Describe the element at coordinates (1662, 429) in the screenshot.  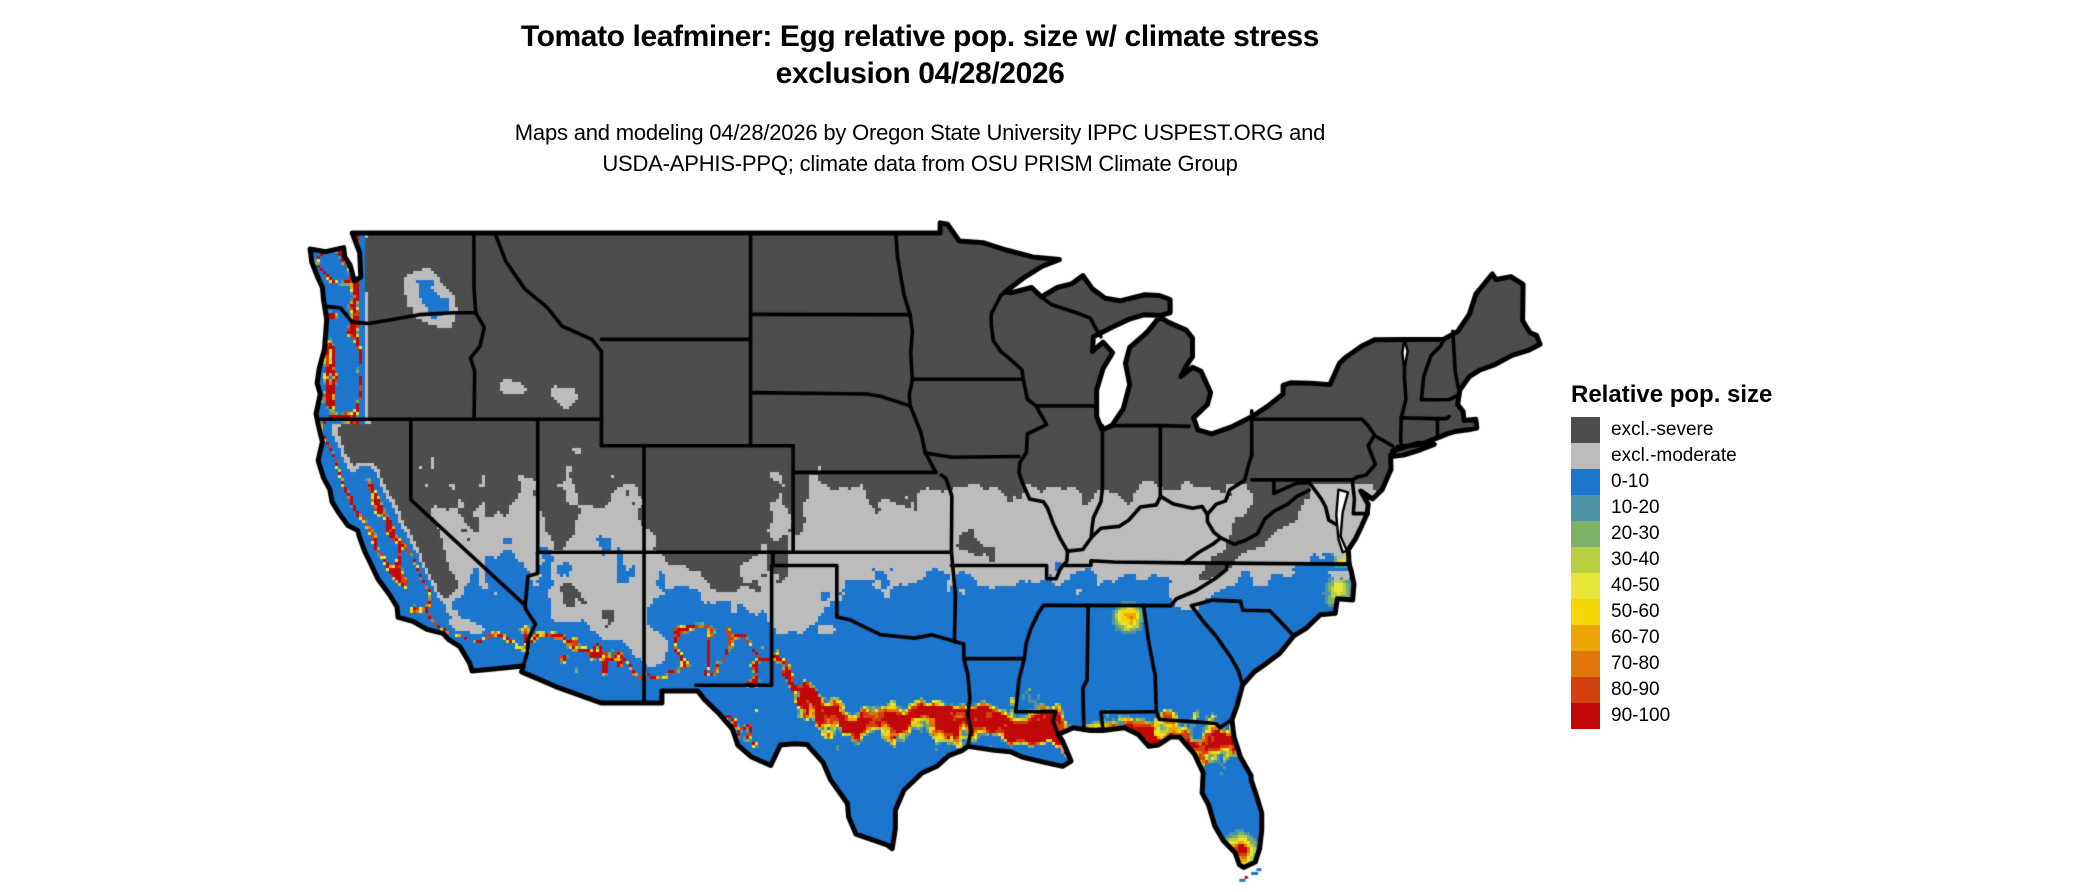
I see `legend-label: excl.-severe` at that location.